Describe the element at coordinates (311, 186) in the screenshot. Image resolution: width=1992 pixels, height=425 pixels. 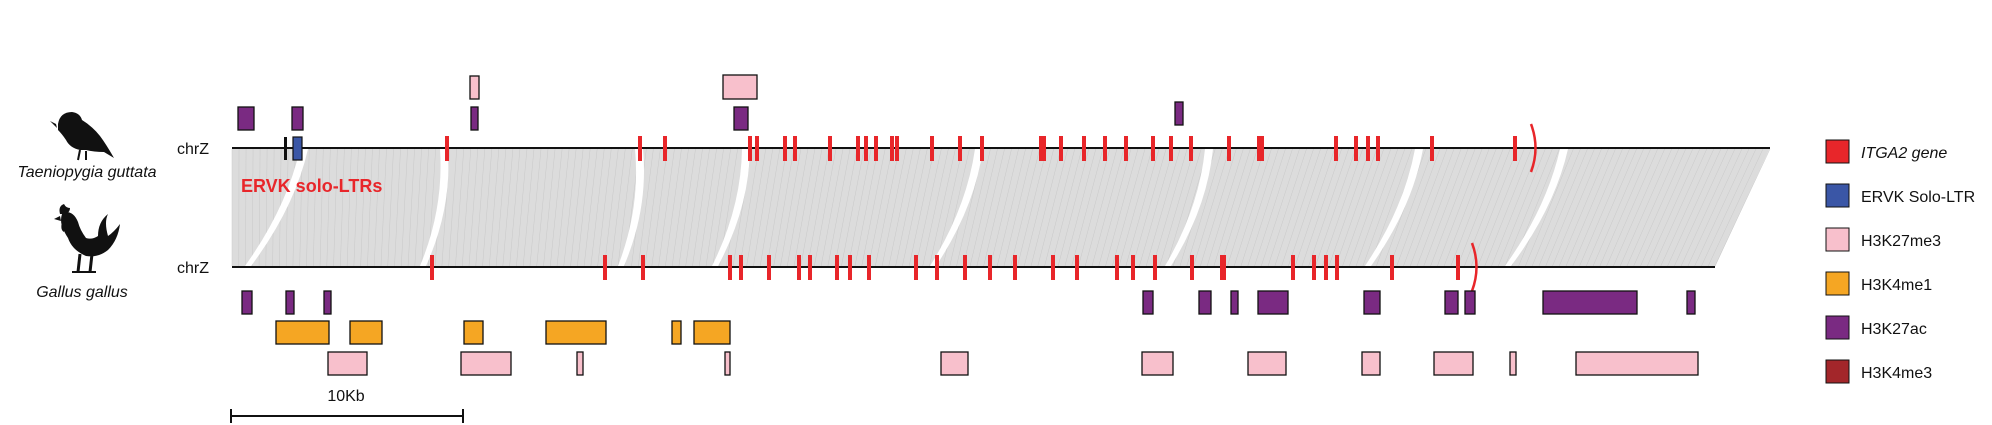
I see `ervk-annotation-label: ERVK solo-LTRs` at that location.